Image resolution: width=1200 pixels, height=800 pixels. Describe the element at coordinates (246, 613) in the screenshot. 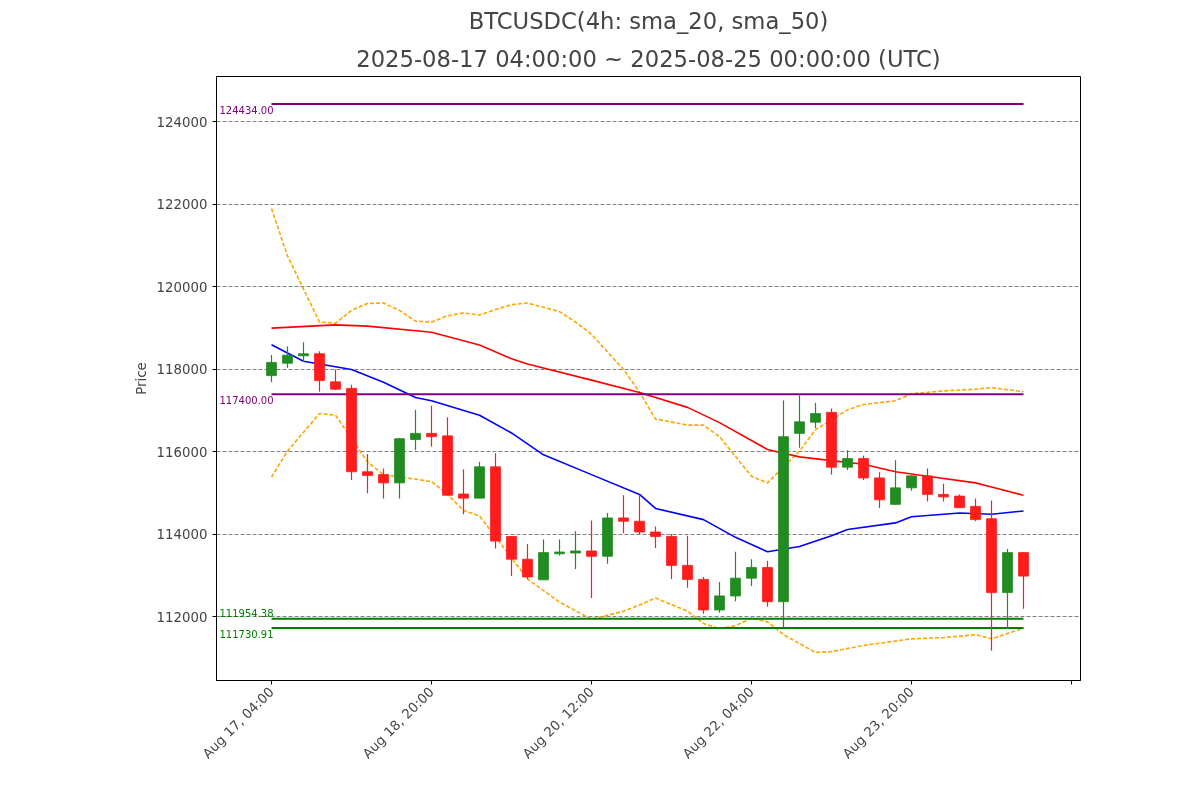

I see `ref-line-label: 111954.38` at that location.